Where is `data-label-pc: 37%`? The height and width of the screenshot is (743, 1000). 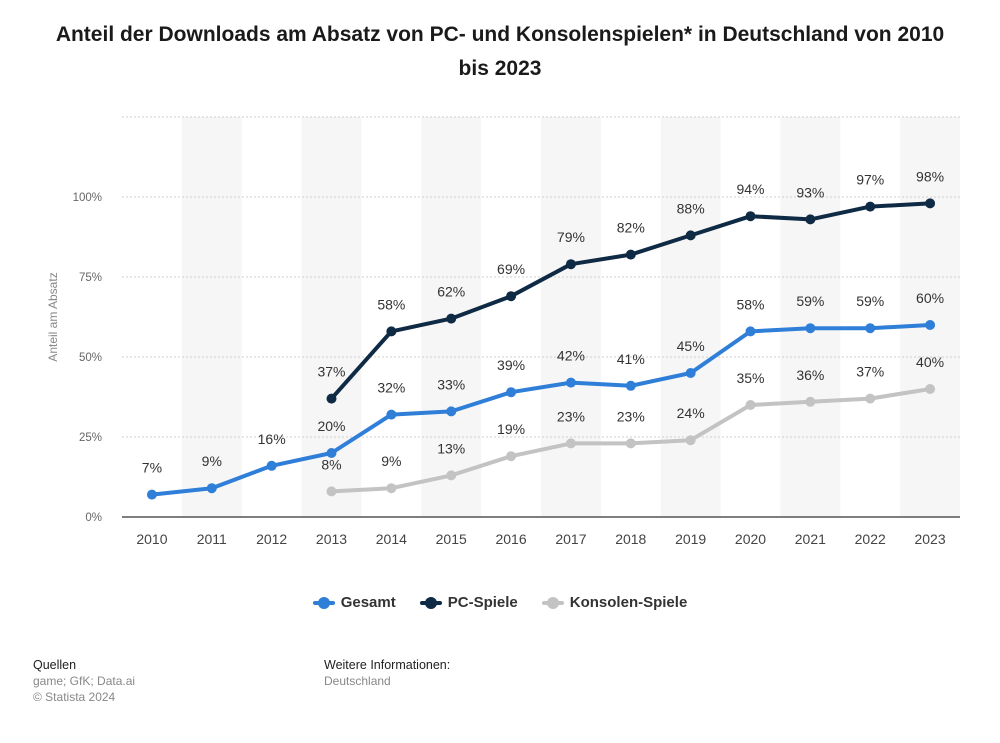
data-label-pc: 37% is located at coordinates (331, 372).